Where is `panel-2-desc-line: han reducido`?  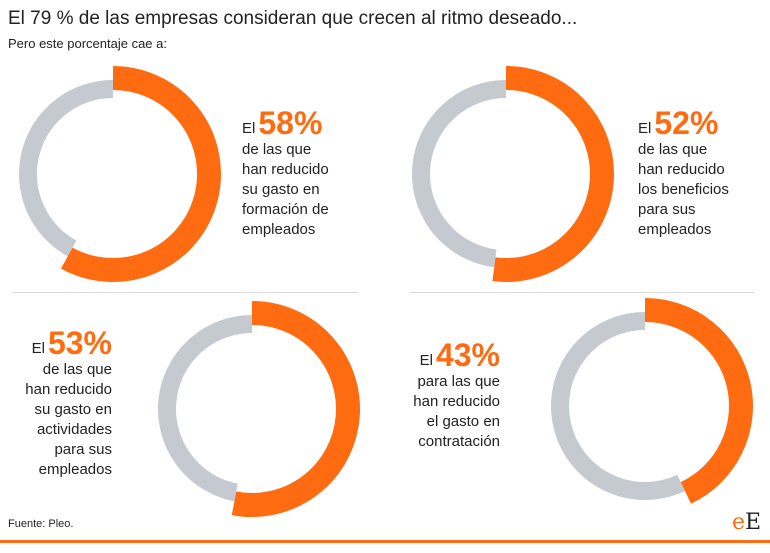
panel-2-desc-line: han reducido is located at coordinates (681, 169).